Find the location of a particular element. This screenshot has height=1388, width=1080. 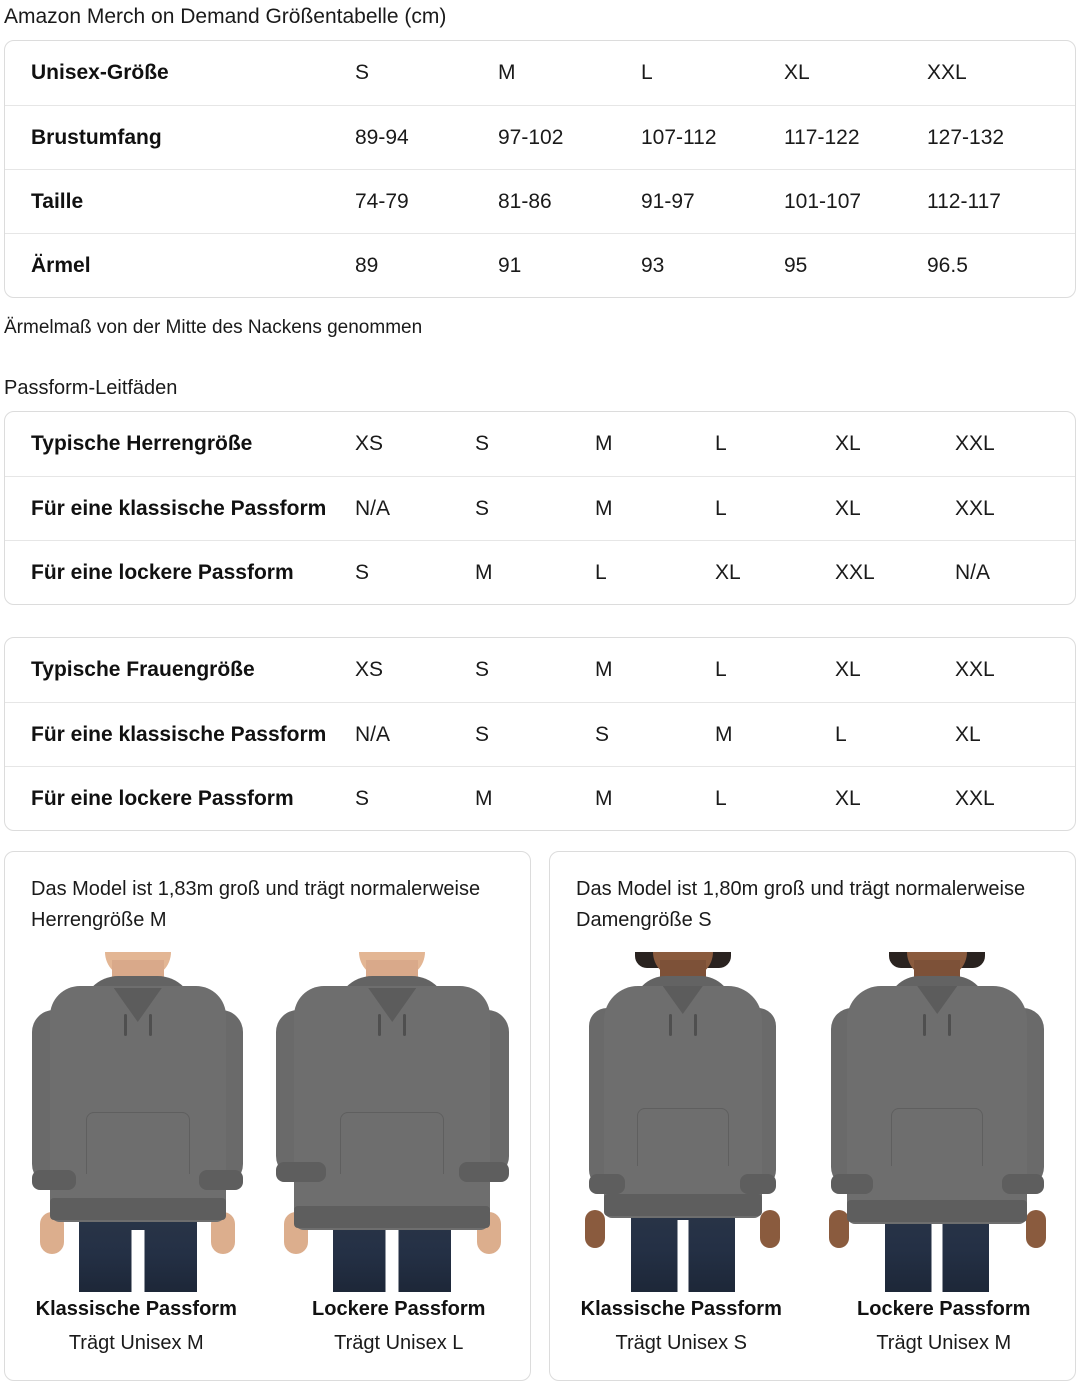

model-photo-classic-fit-male is located at coordinates (137, 1122).